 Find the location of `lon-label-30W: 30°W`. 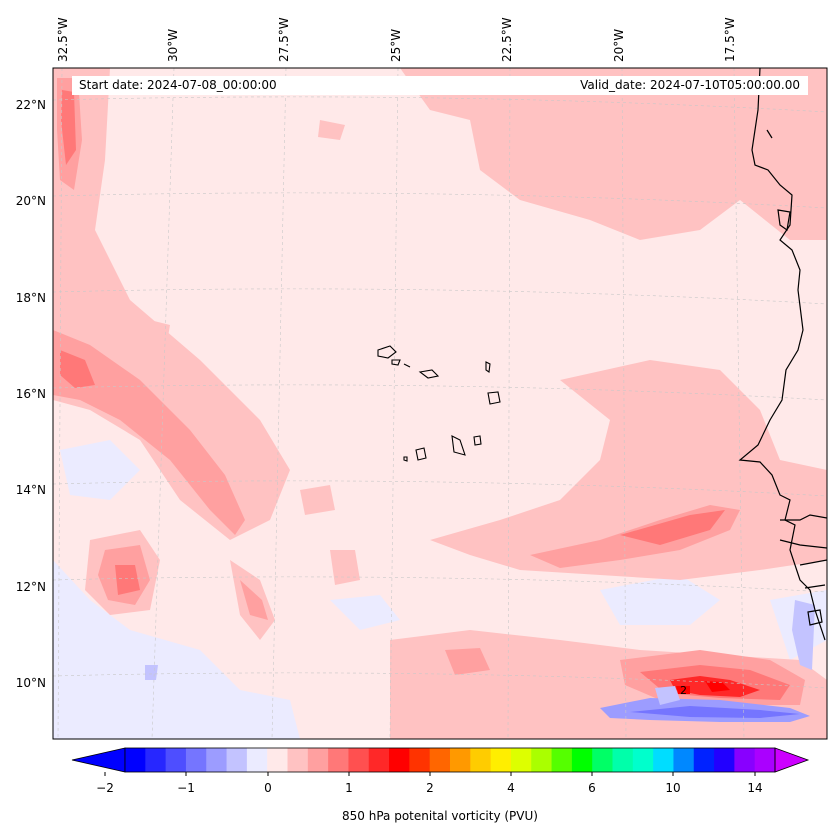

lon-label-30W: 30°W is located at coordinates (173, 45).